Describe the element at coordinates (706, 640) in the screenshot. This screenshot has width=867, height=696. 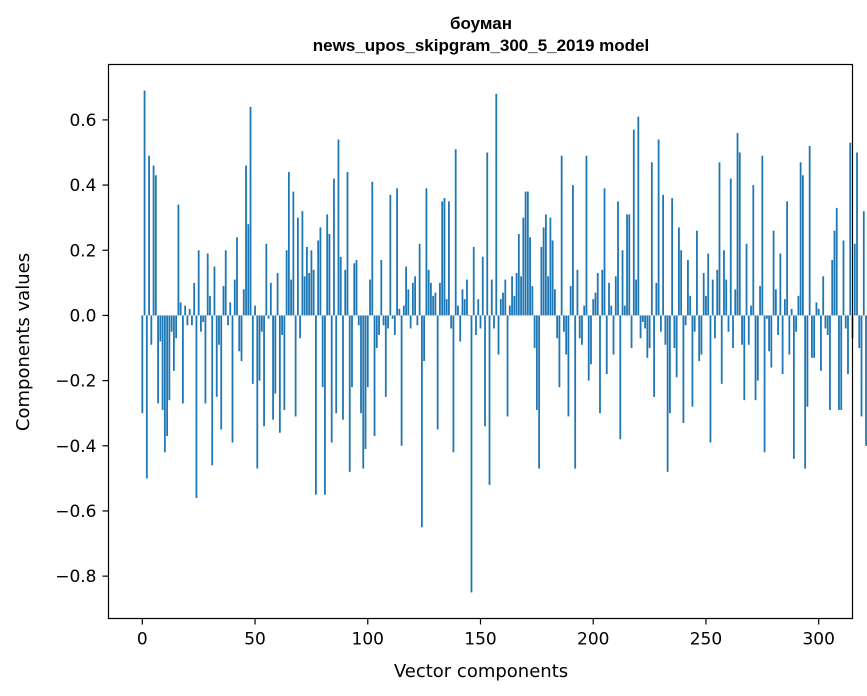
I see `x-tick-label: 250` at that location.